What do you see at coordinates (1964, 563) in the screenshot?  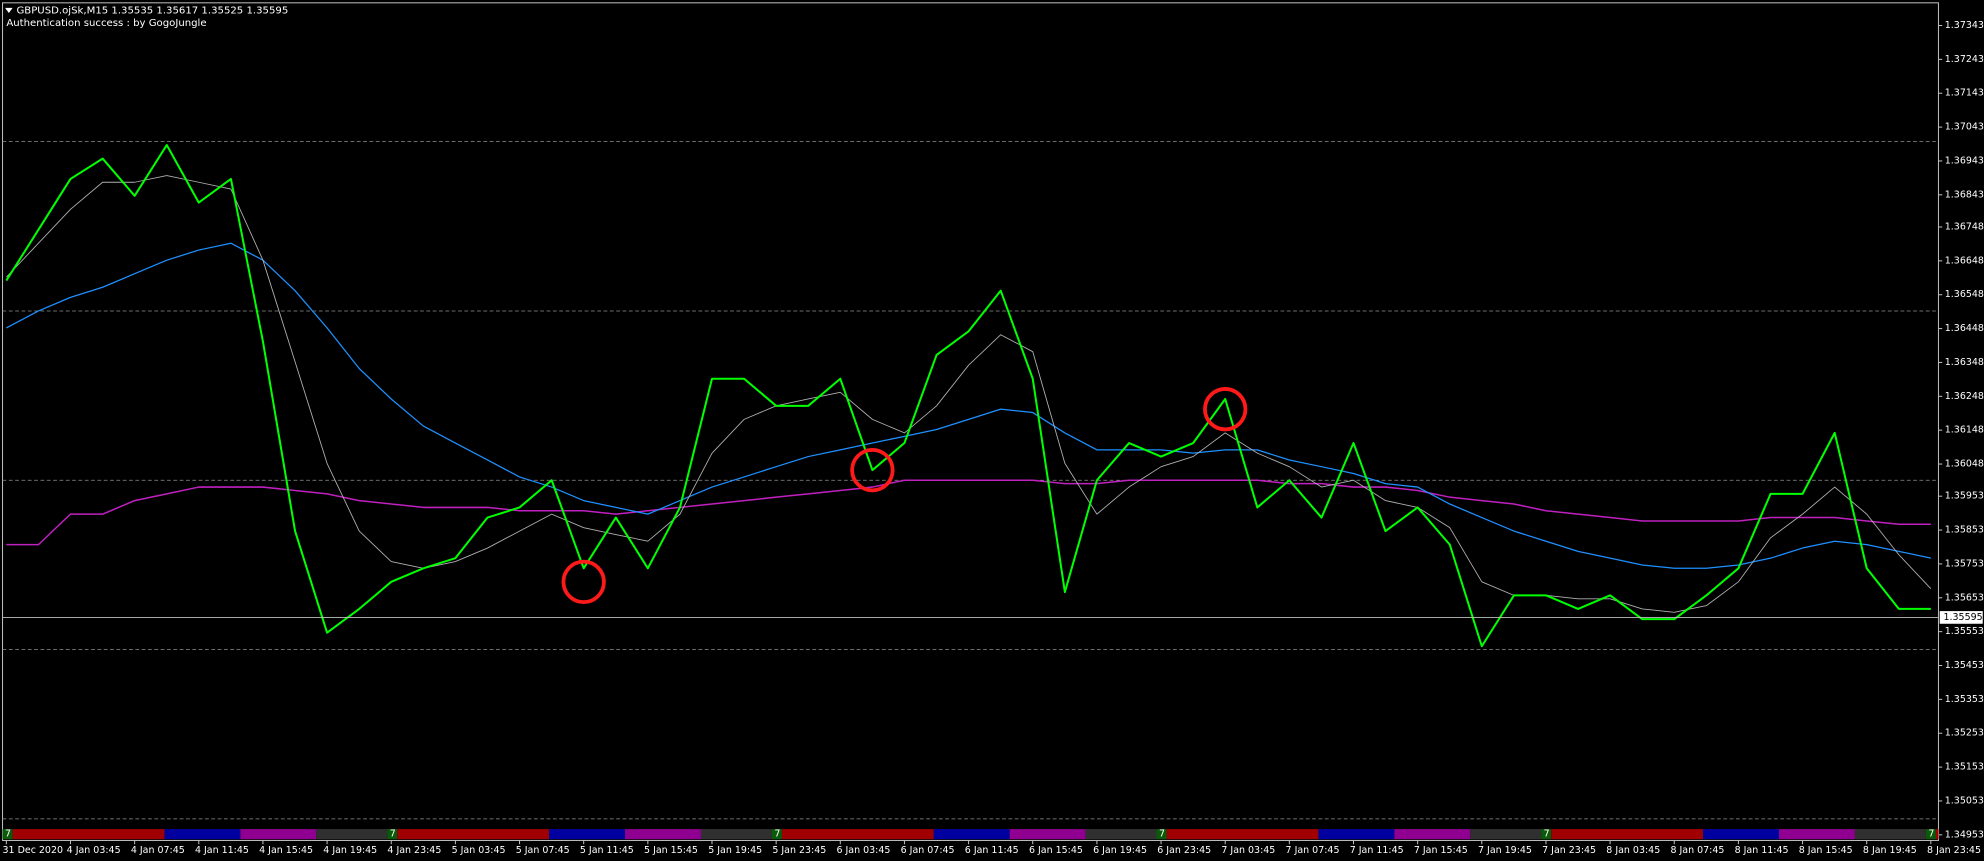 I see `y-tick-label: 1.35753` at bounding box center [1964, 563].